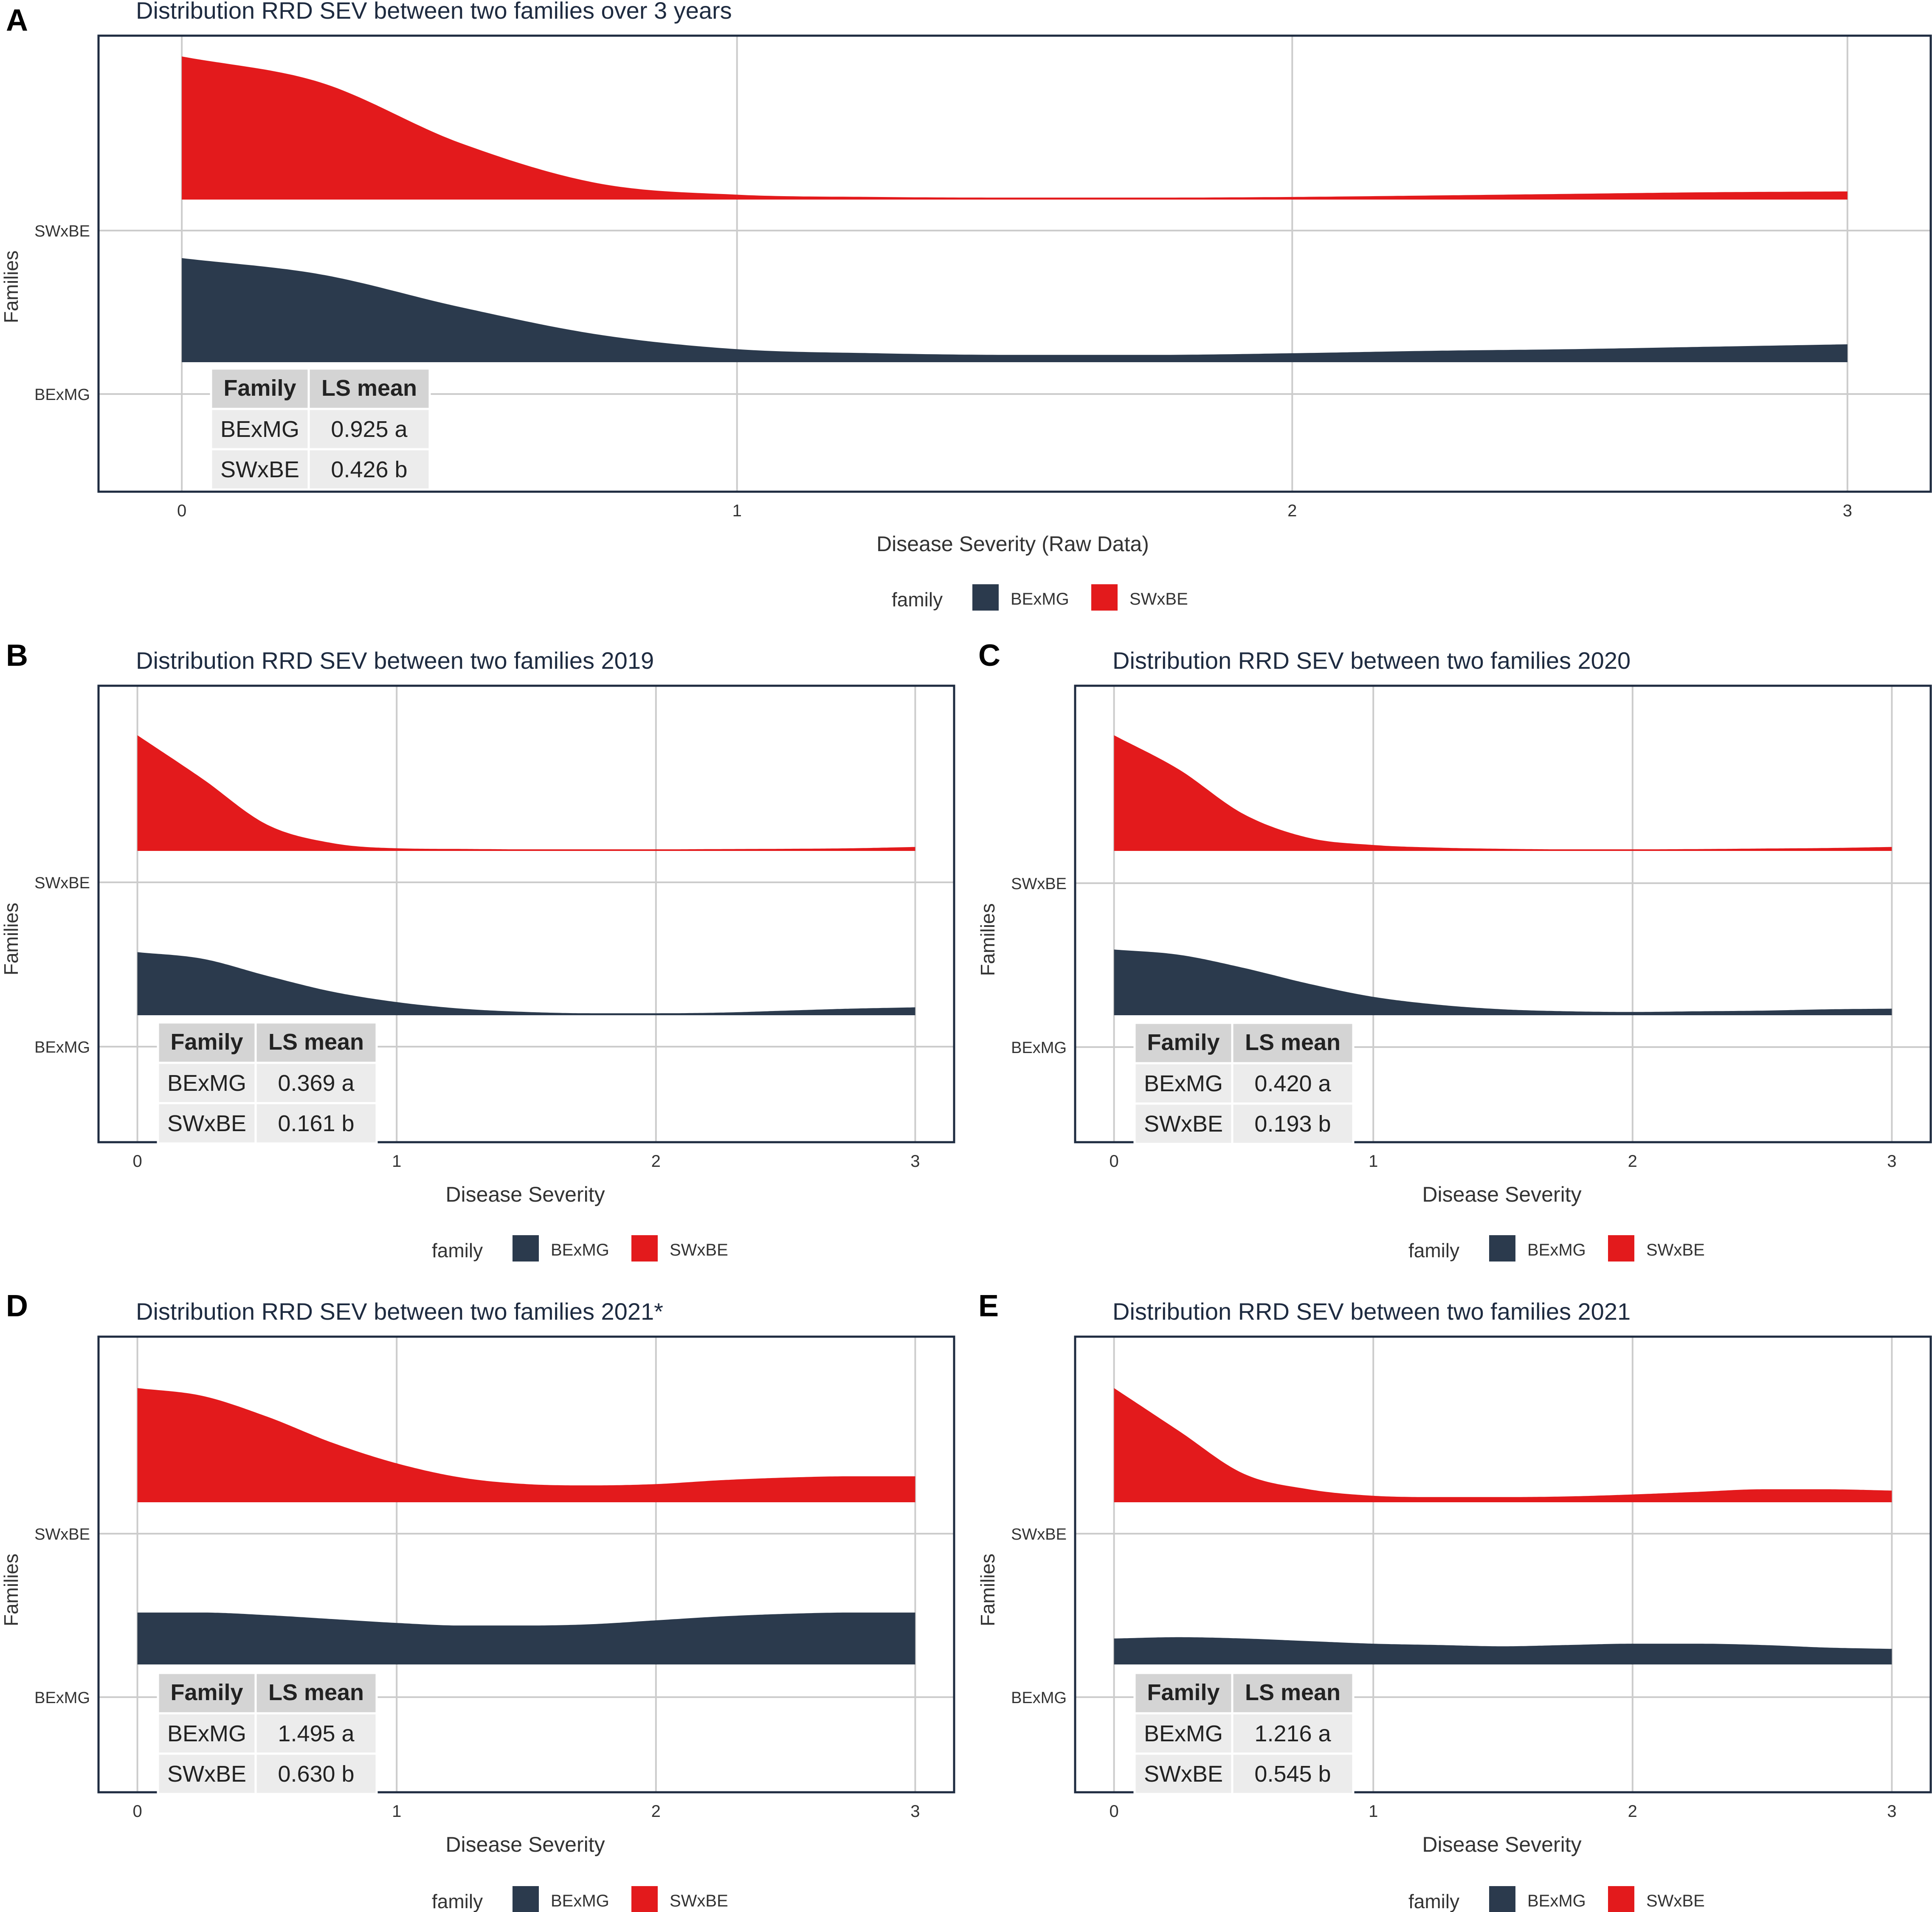 This screenshot has width=1932, height=1912. I want to click on ls-mean-table: Family LS mean BExMG 0.369 a SWxBE 0.161 b, so click(267, 1083).